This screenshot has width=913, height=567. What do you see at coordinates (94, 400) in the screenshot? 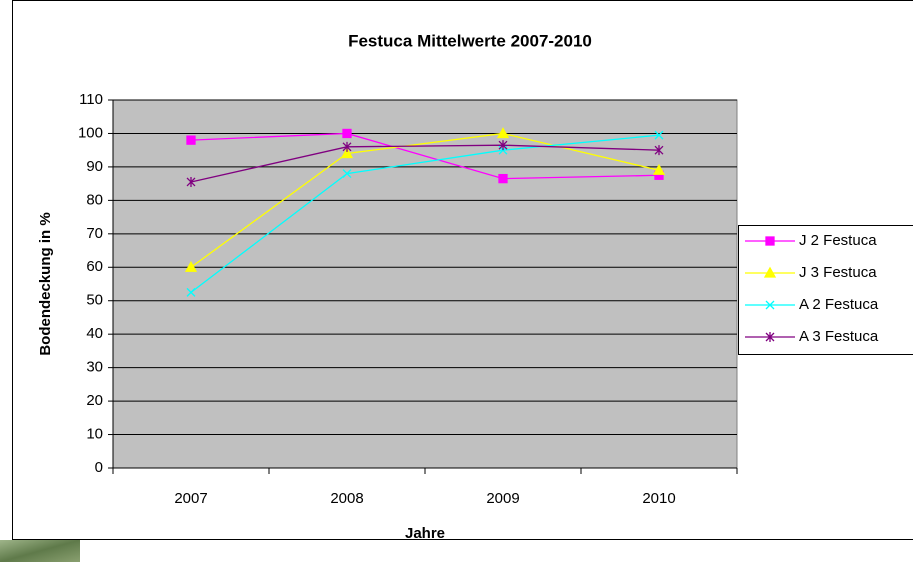
I see `y-tick-label: 20` at bounding box center [94, 400].